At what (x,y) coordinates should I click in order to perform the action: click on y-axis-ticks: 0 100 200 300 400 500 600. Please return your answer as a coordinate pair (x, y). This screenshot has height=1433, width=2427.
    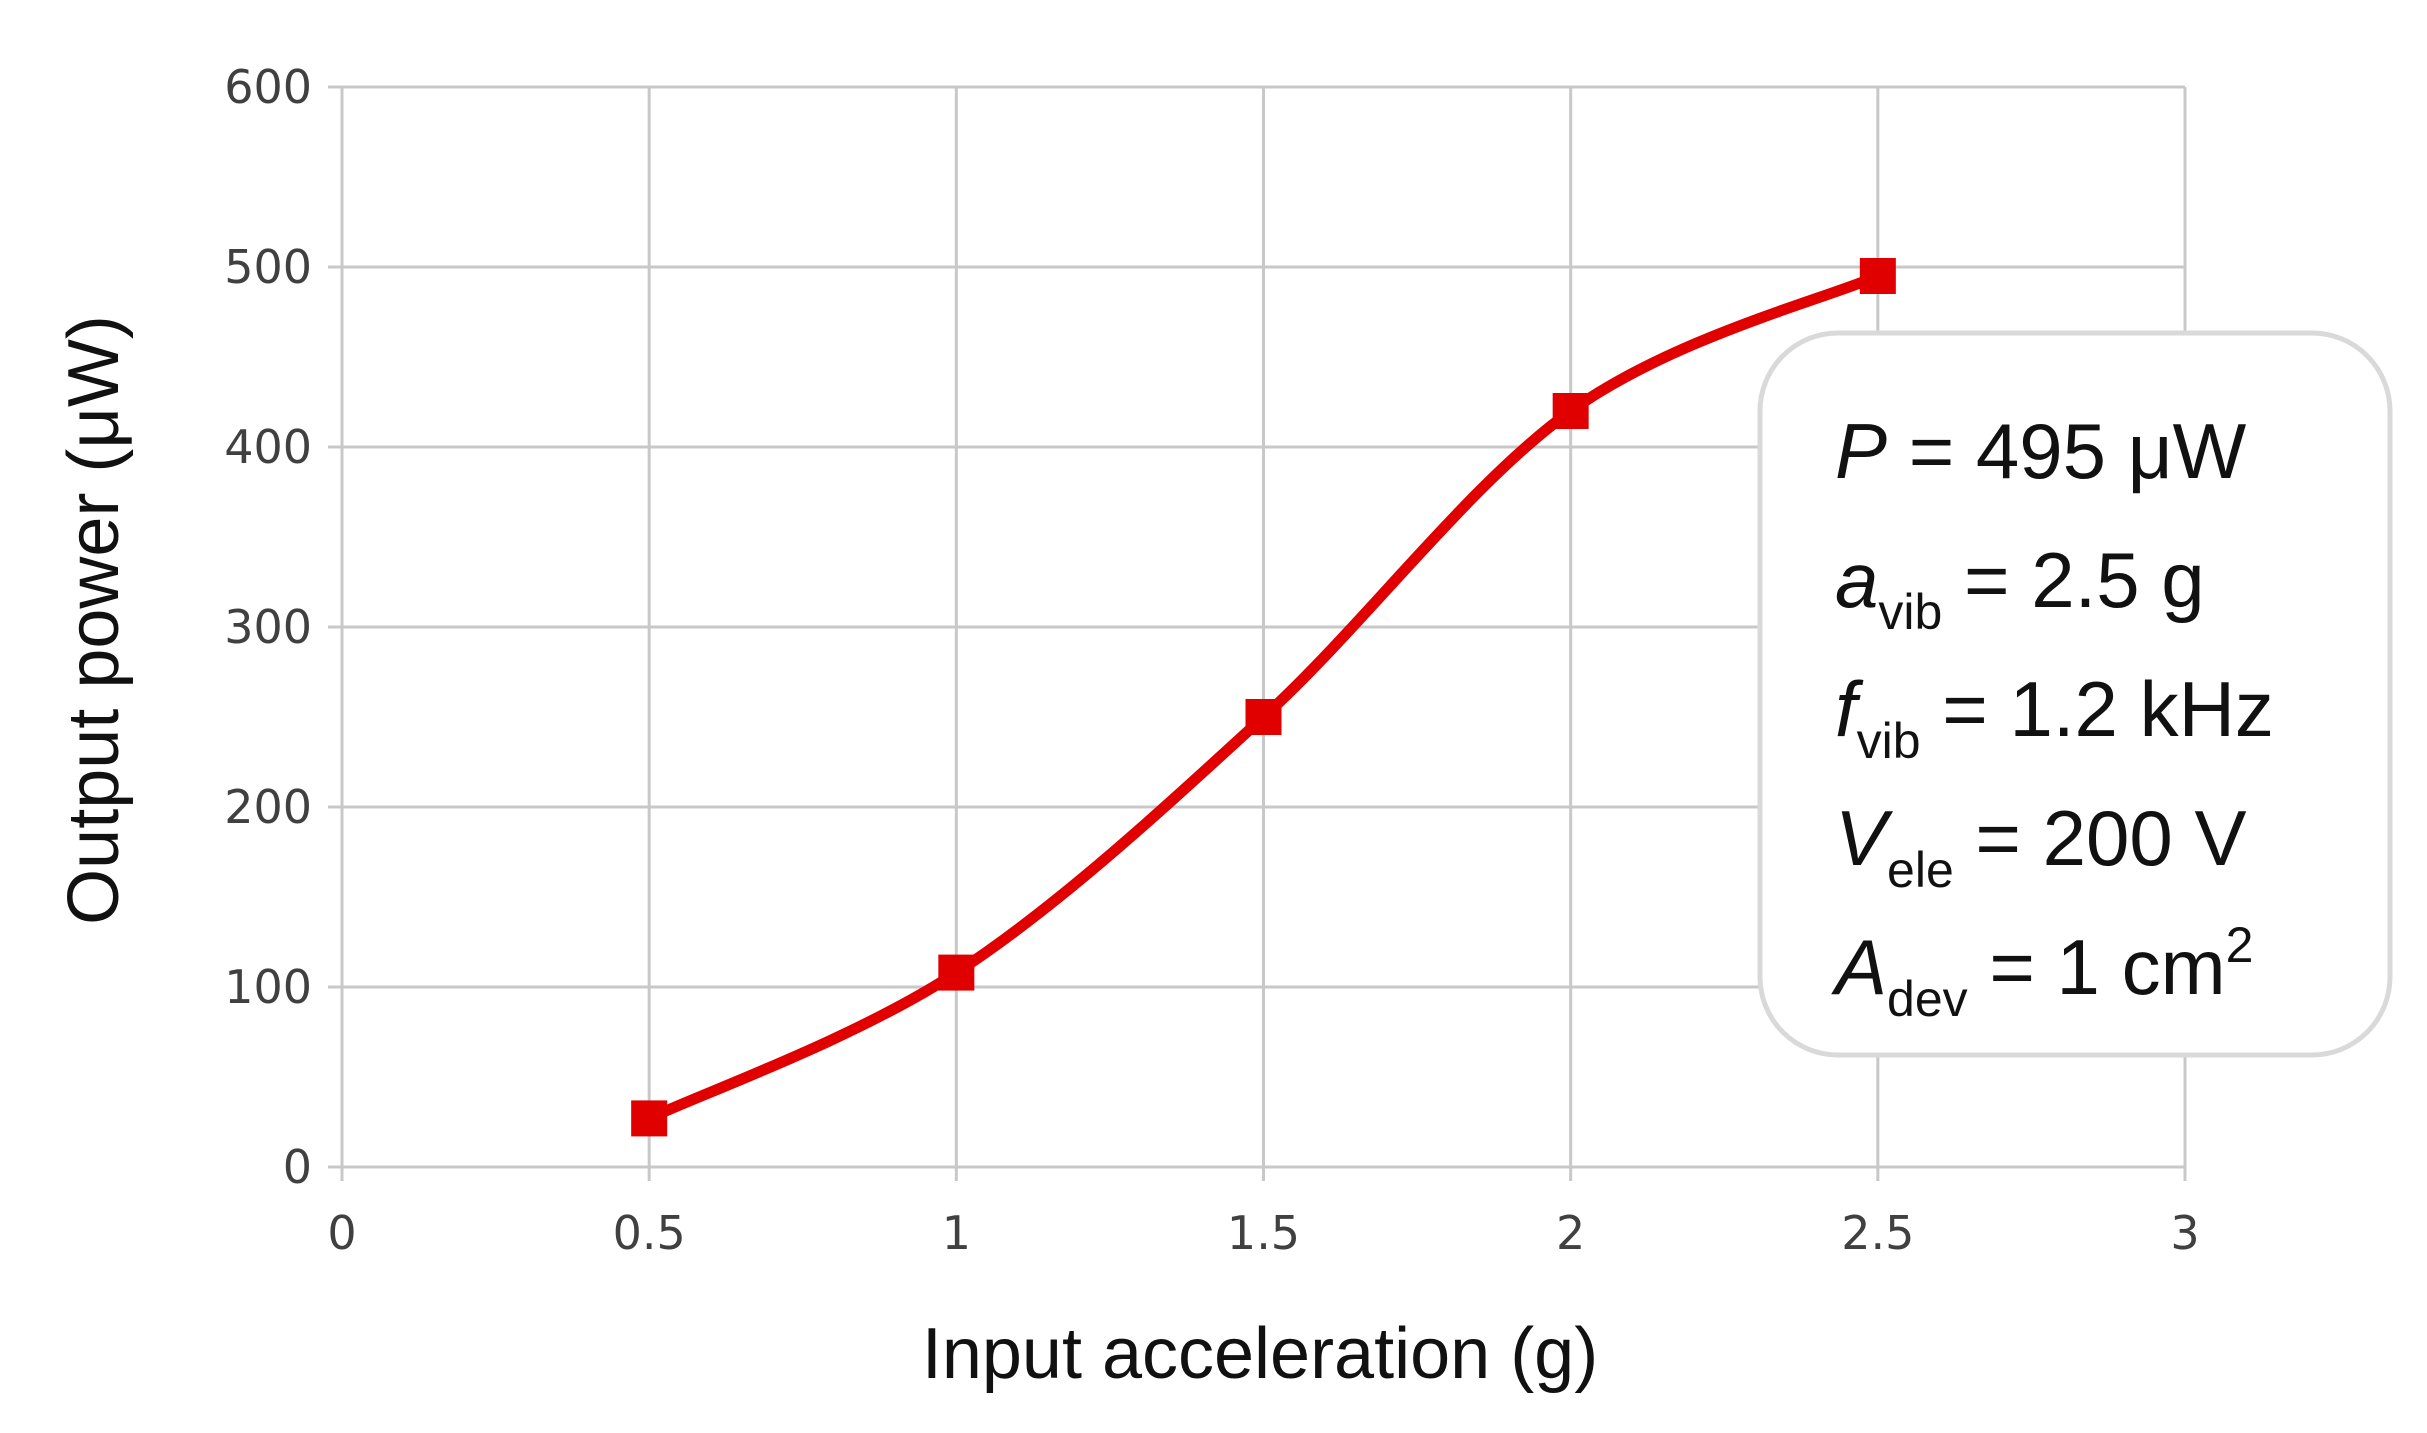
    Looking at the image, I should click on (268, 627).